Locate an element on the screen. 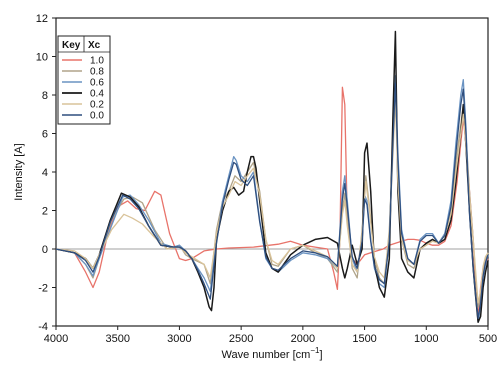 This screenshot has height=366, width=502. legend-header-key: Key is located at coordinates (71, 45).